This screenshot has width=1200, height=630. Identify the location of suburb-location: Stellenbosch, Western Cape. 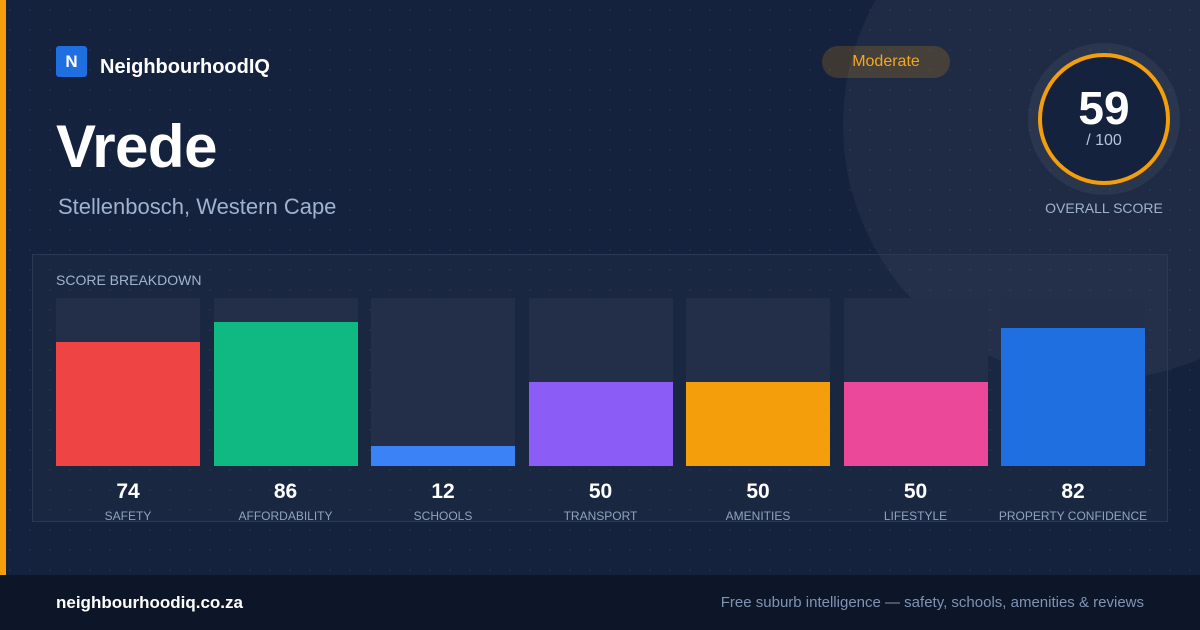
(197, 206).